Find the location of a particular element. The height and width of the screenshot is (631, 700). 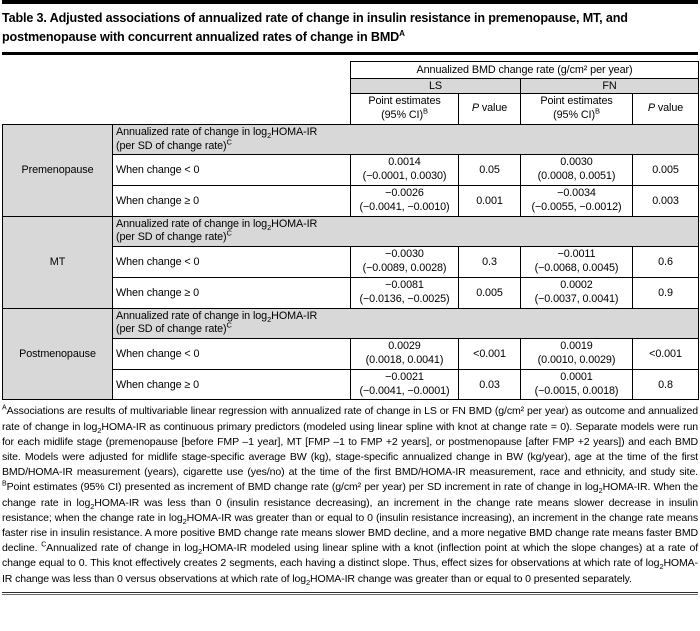

point-estimate: 0.0002 is located at coordinates (576, 284).